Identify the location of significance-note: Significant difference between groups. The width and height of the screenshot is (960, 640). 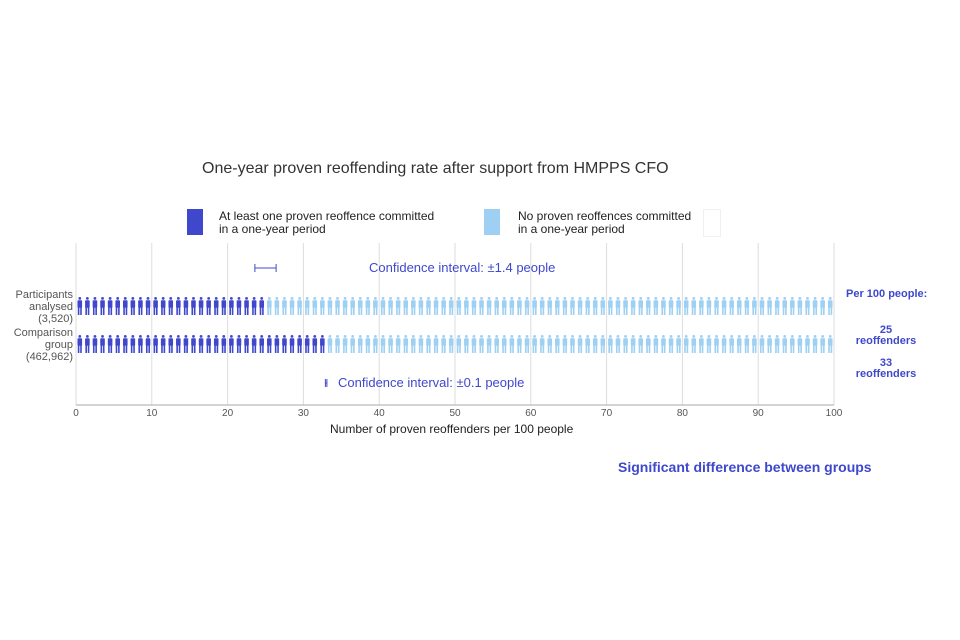
(745, 467).